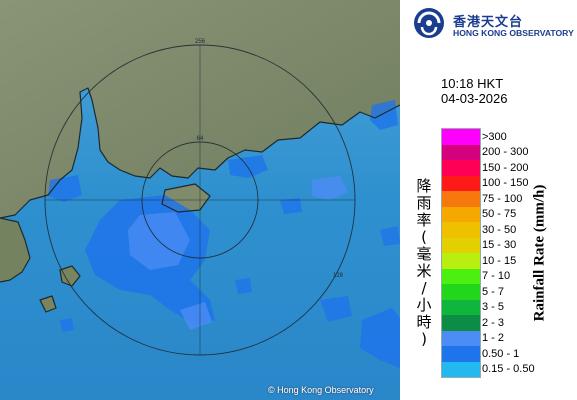 The height and width of the screenshot is (400, 577). I want to click on scale-label: 0.50 - 1, so click(501, 353).